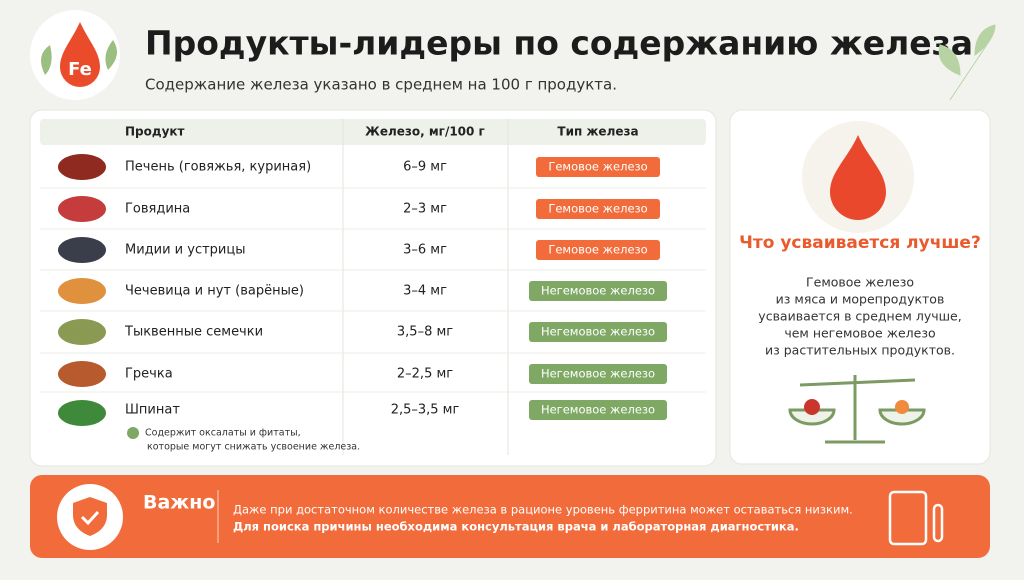 The width and height of the screenshot is (1024, 580). Describe the element at coordinates (938, 523) in the screenshot. I see `tube-icon` at that location.